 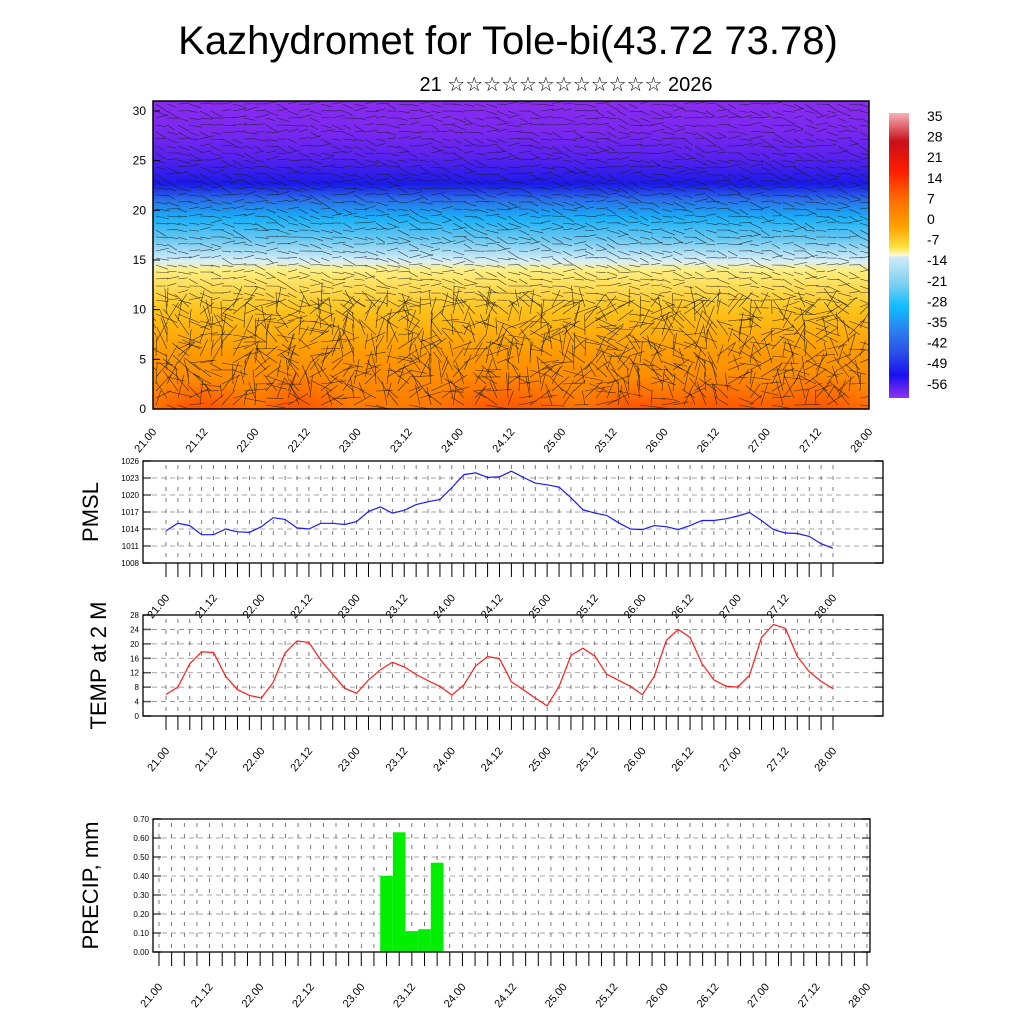 I want to click on colorbar-label: -7, so click(x=933, y=240).